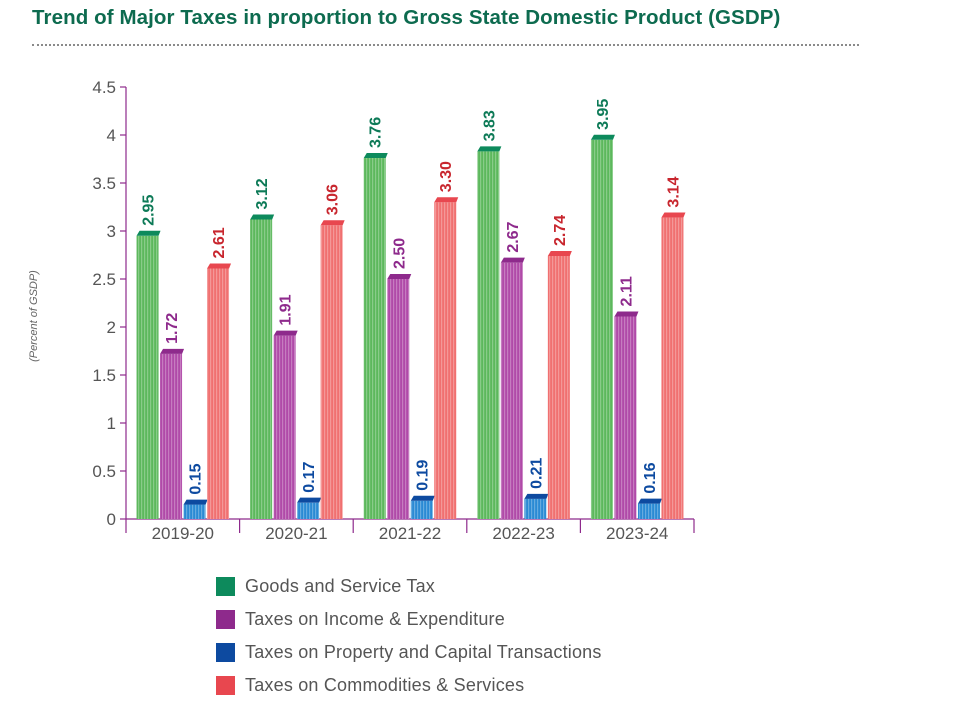  I want to click on data-label: 3.83, so click(489, 125).